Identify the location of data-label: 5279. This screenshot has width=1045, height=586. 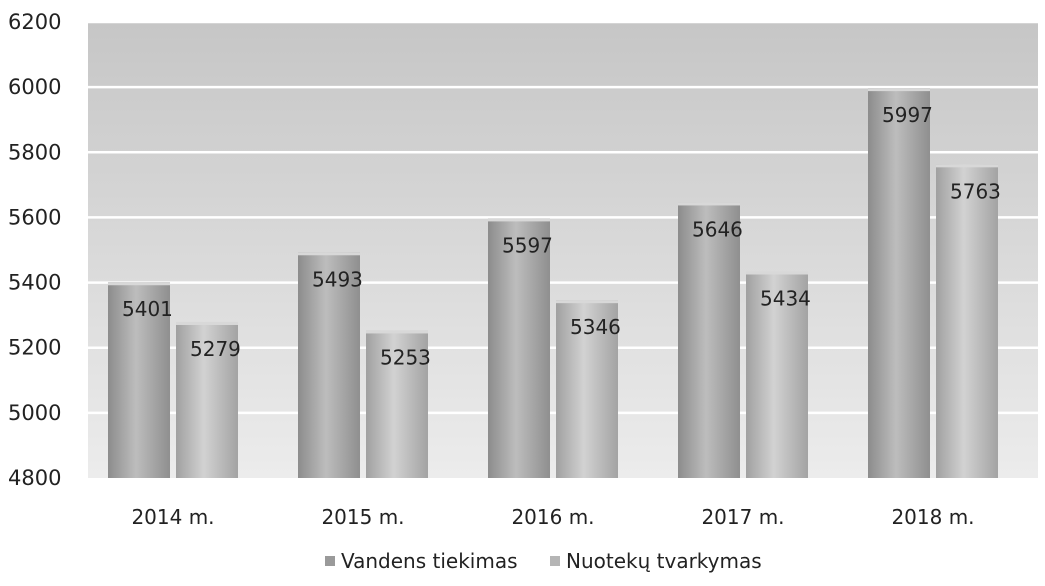
(215, 349).